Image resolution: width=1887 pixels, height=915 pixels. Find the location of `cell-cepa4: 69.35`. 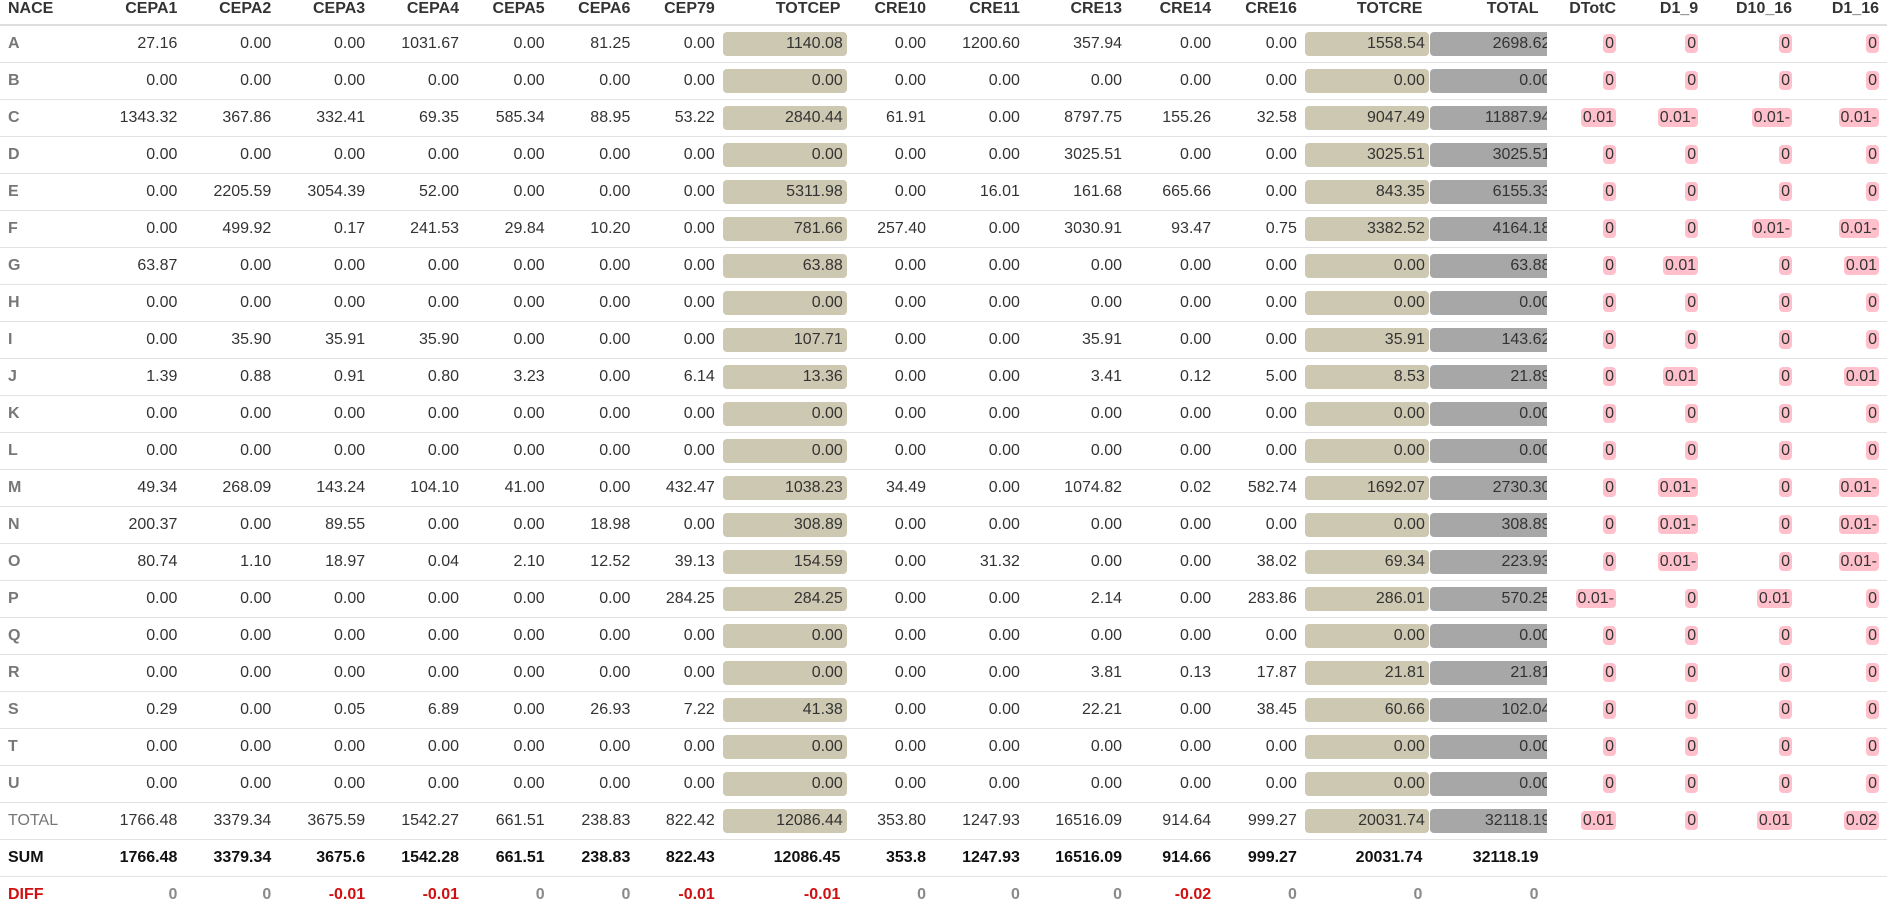

cell-cepa4: 69.35 is located at coordinates (420, 118).